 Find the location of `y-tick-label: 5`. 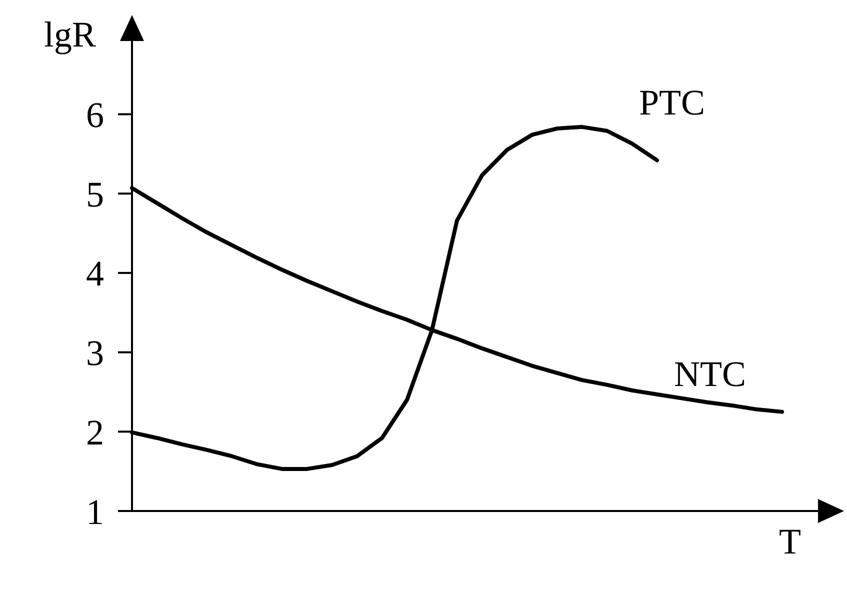

y-tick-label: 5 is located at coordinates (95, 194).